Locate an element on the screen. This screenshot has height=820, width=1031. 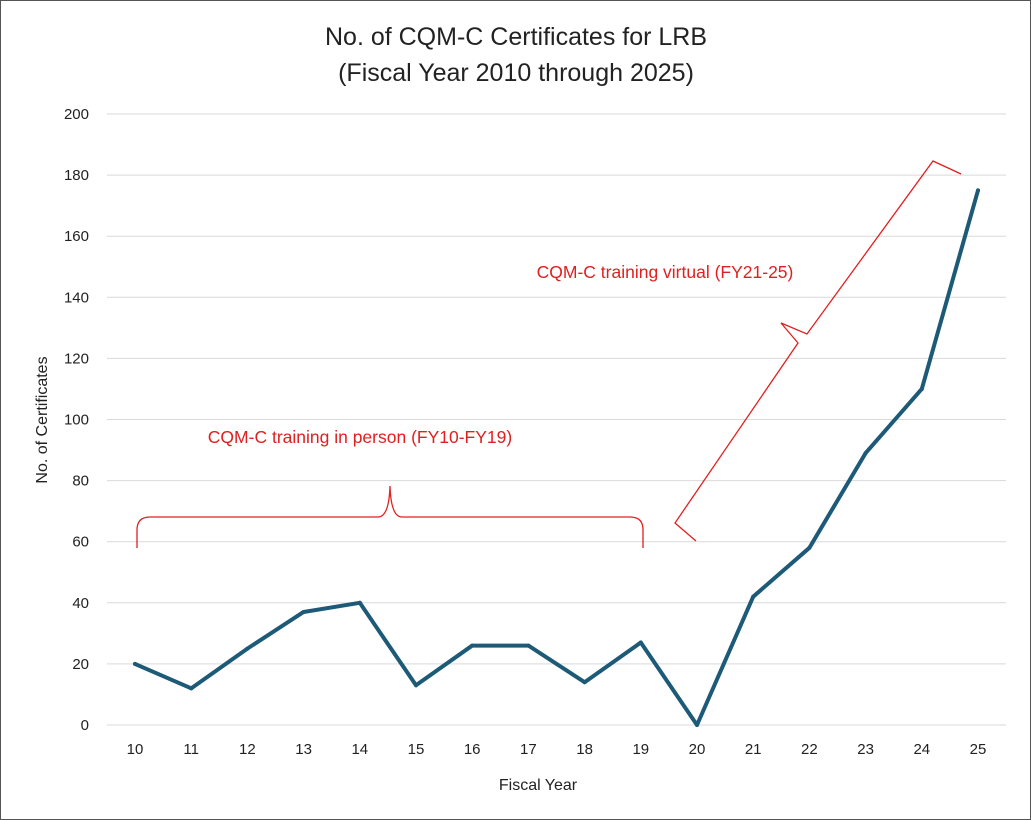
y-tick-label: 60 is located at coordinates (80, 542).